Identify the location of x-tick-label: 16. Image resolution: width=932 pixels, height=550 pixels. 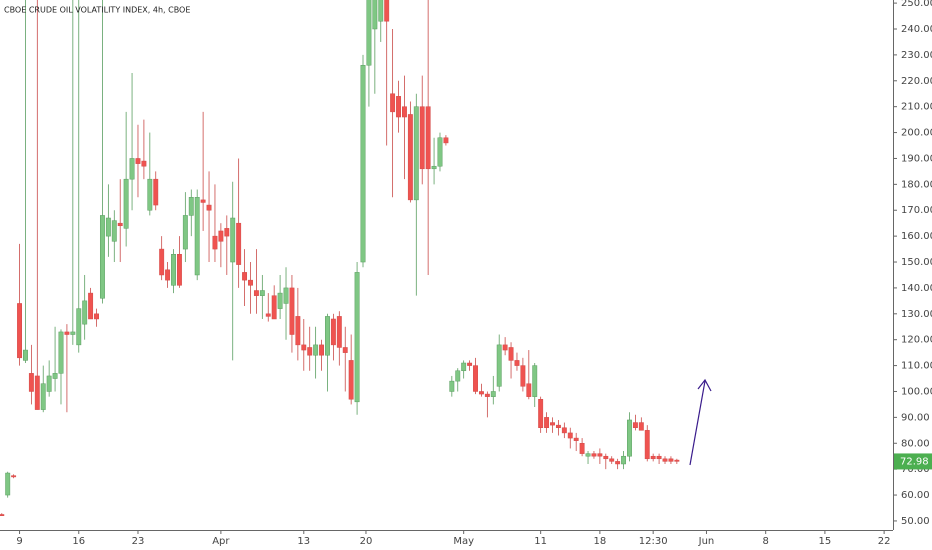
(78, 541).